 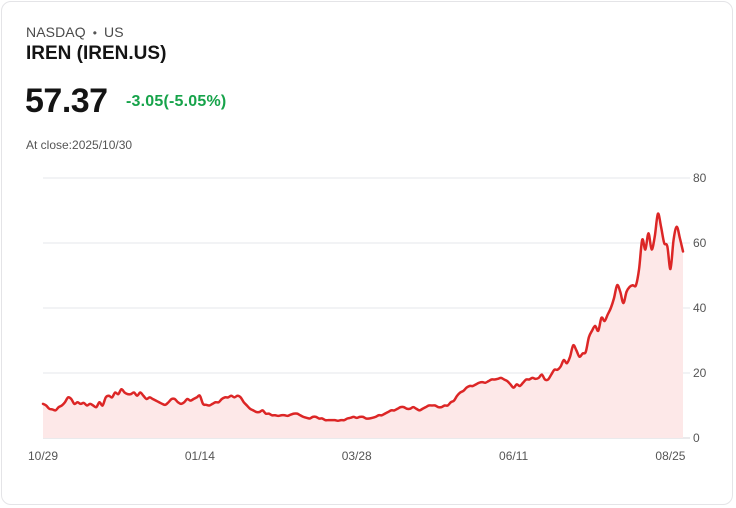 I want to click on x-tick-label: 01/14, so click(x=200, y=456).